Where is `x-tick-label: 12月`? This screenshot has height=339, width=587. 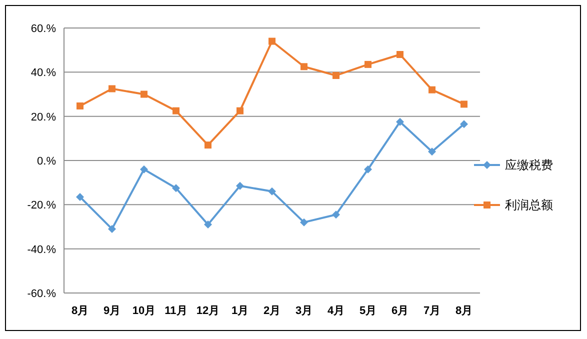
x-tick-label: 12月 is located at coordinates (208, 311).